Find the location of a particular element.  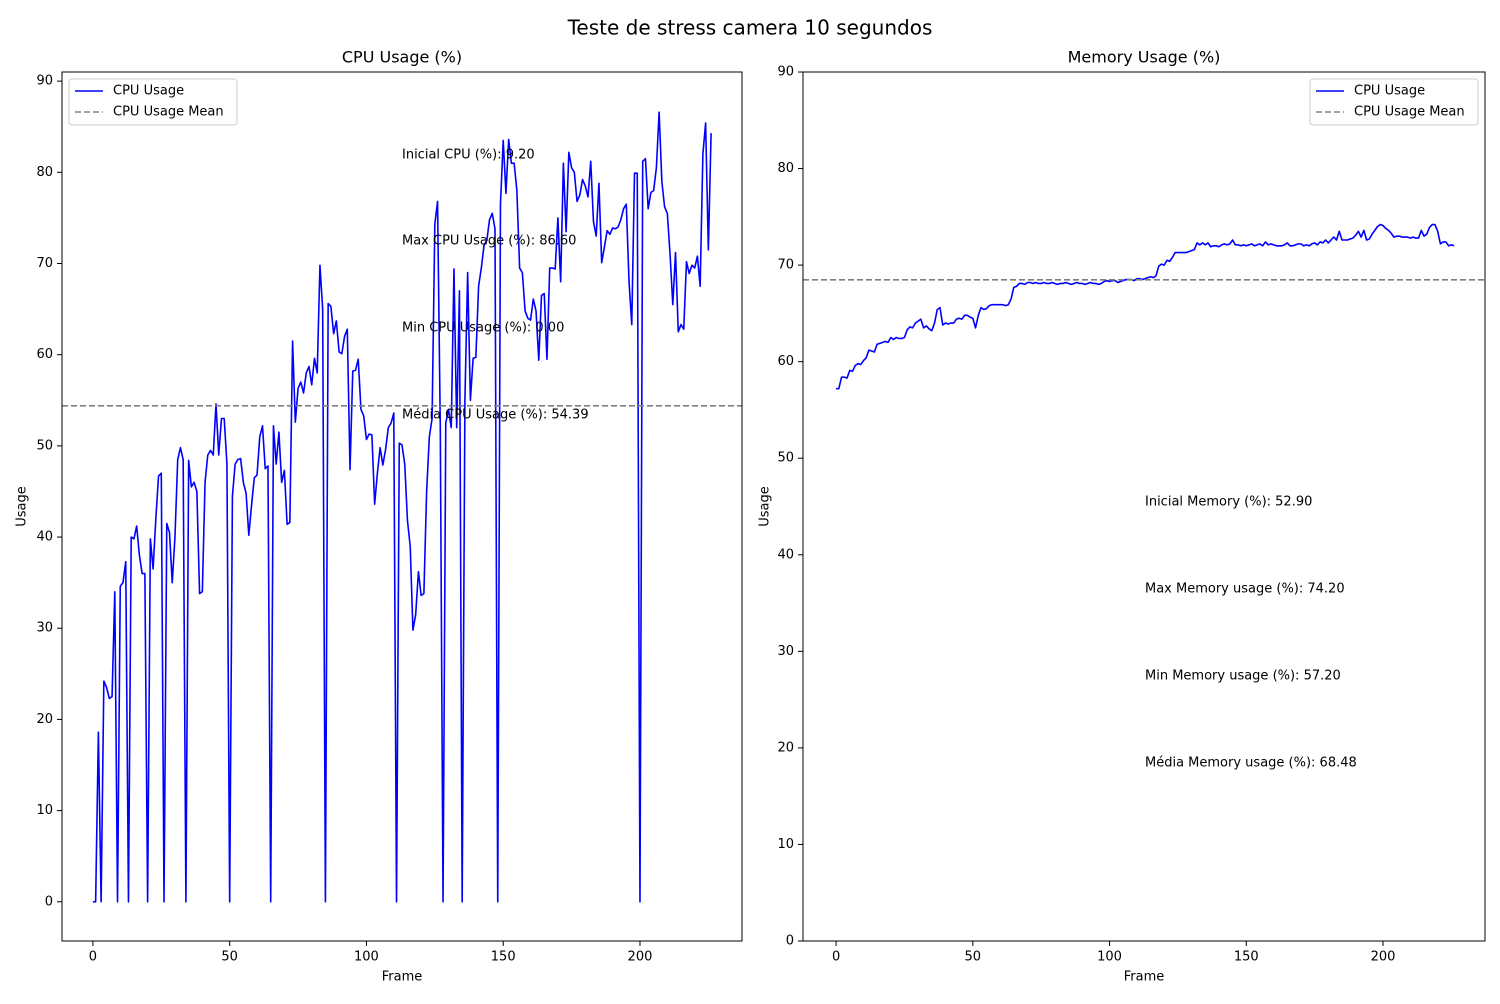

annotation: Inicial Memory (%): 52.90 is located at coordinates (1228, 502).